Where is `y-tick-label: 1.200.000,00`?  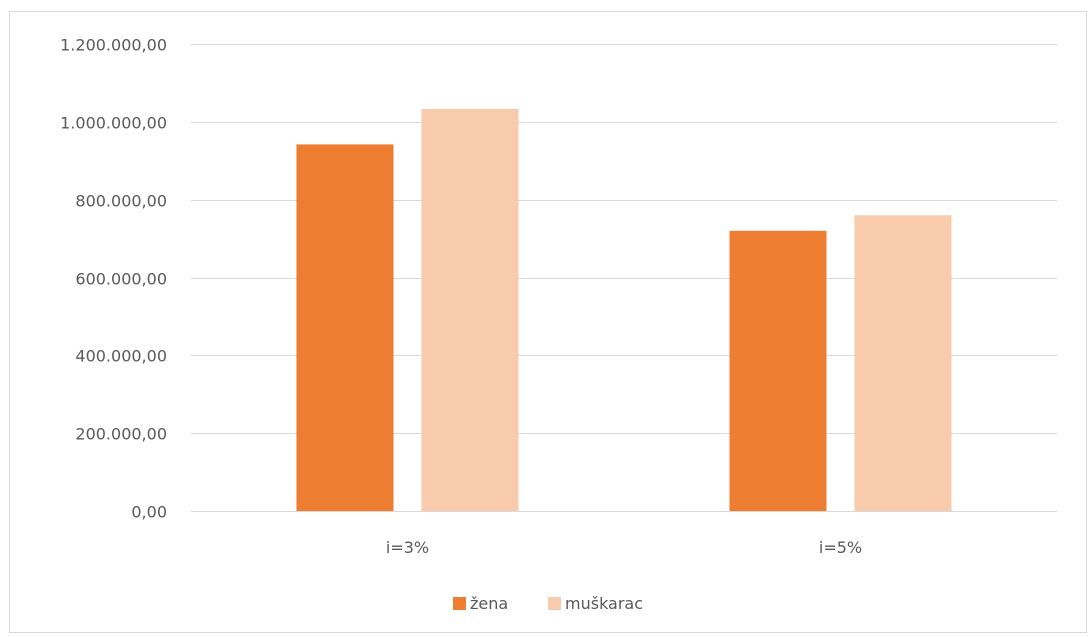 y-tick-label: 1.200.000,00 is located at coordinates (113, 45).